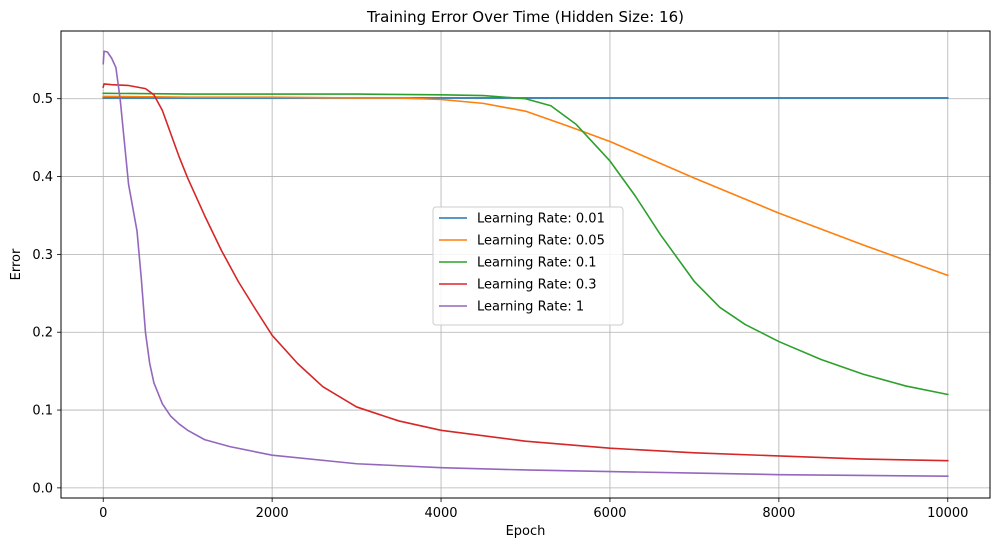  I want to click on legend-label-0: Learning Rate: 0.01, so click(541, 219).